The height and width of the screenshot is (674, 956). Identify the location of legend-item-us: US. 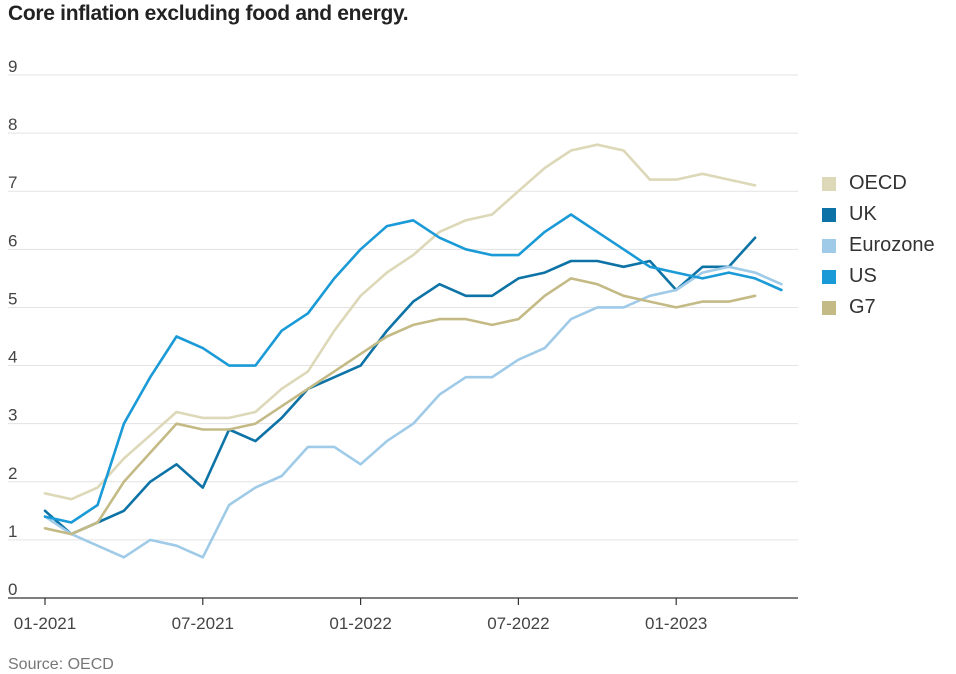
(878, 276).